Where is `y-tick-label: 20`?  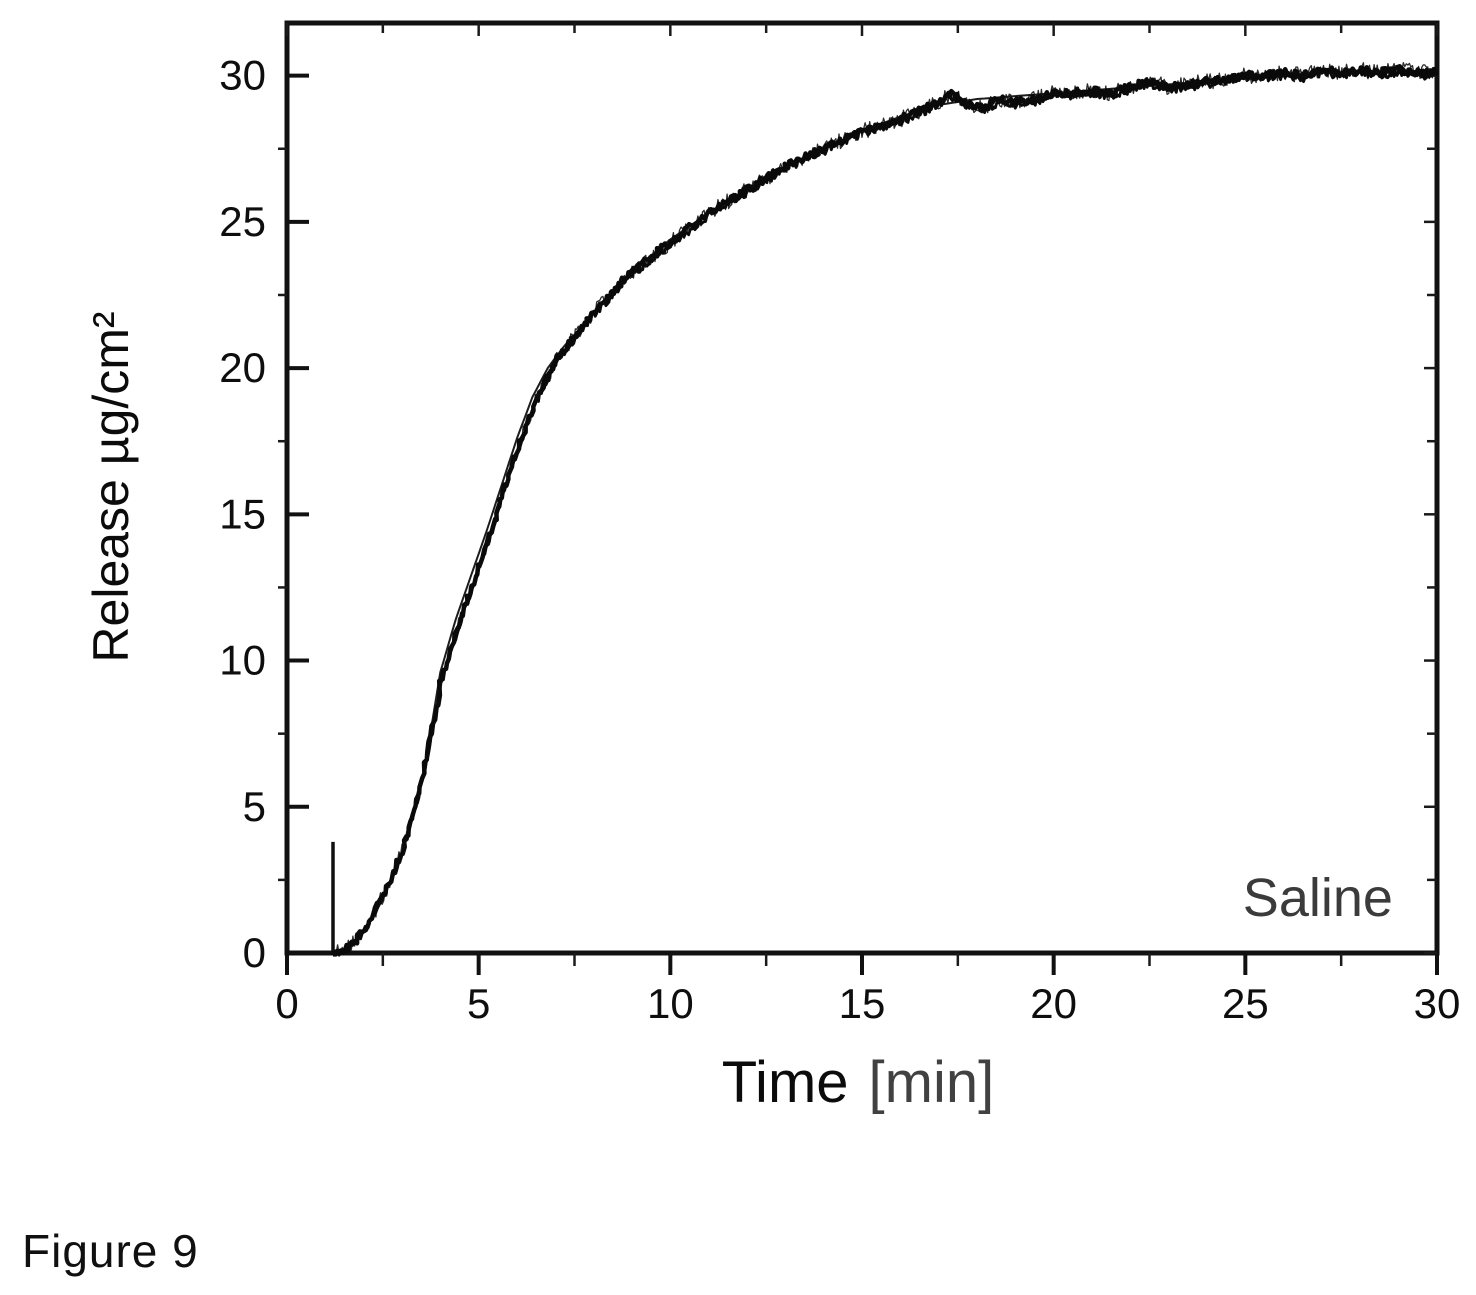 y-tick-label: 20 is located at coordinates (242, 367).